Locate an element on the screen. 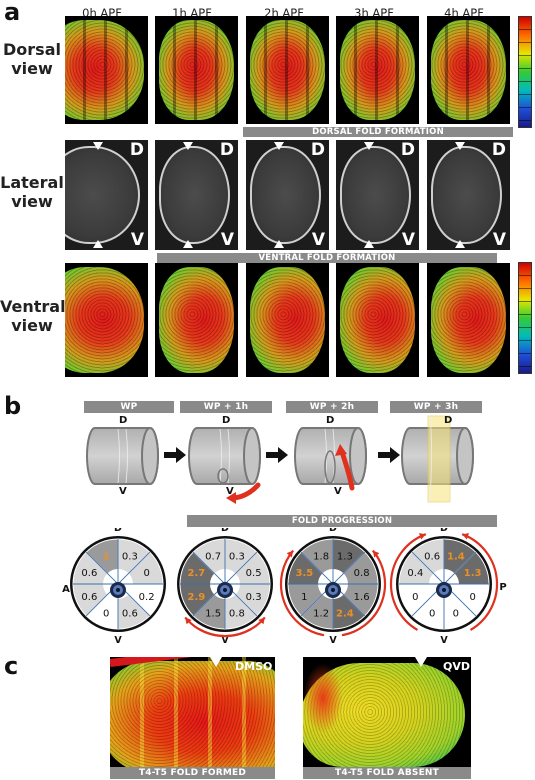 This screenshot has width=535, height=780. colorbar-dorsal is located at coordinates (525, 72).